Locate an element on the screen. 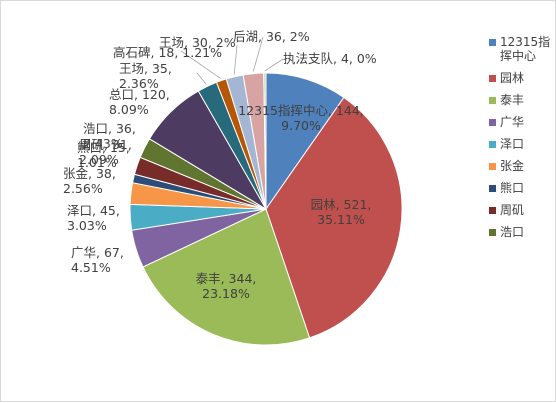  chart-legend: 12315指挥中心园林泰丰广华泽口张金熊口周矶浩口 is located at coordinates (522, 141).